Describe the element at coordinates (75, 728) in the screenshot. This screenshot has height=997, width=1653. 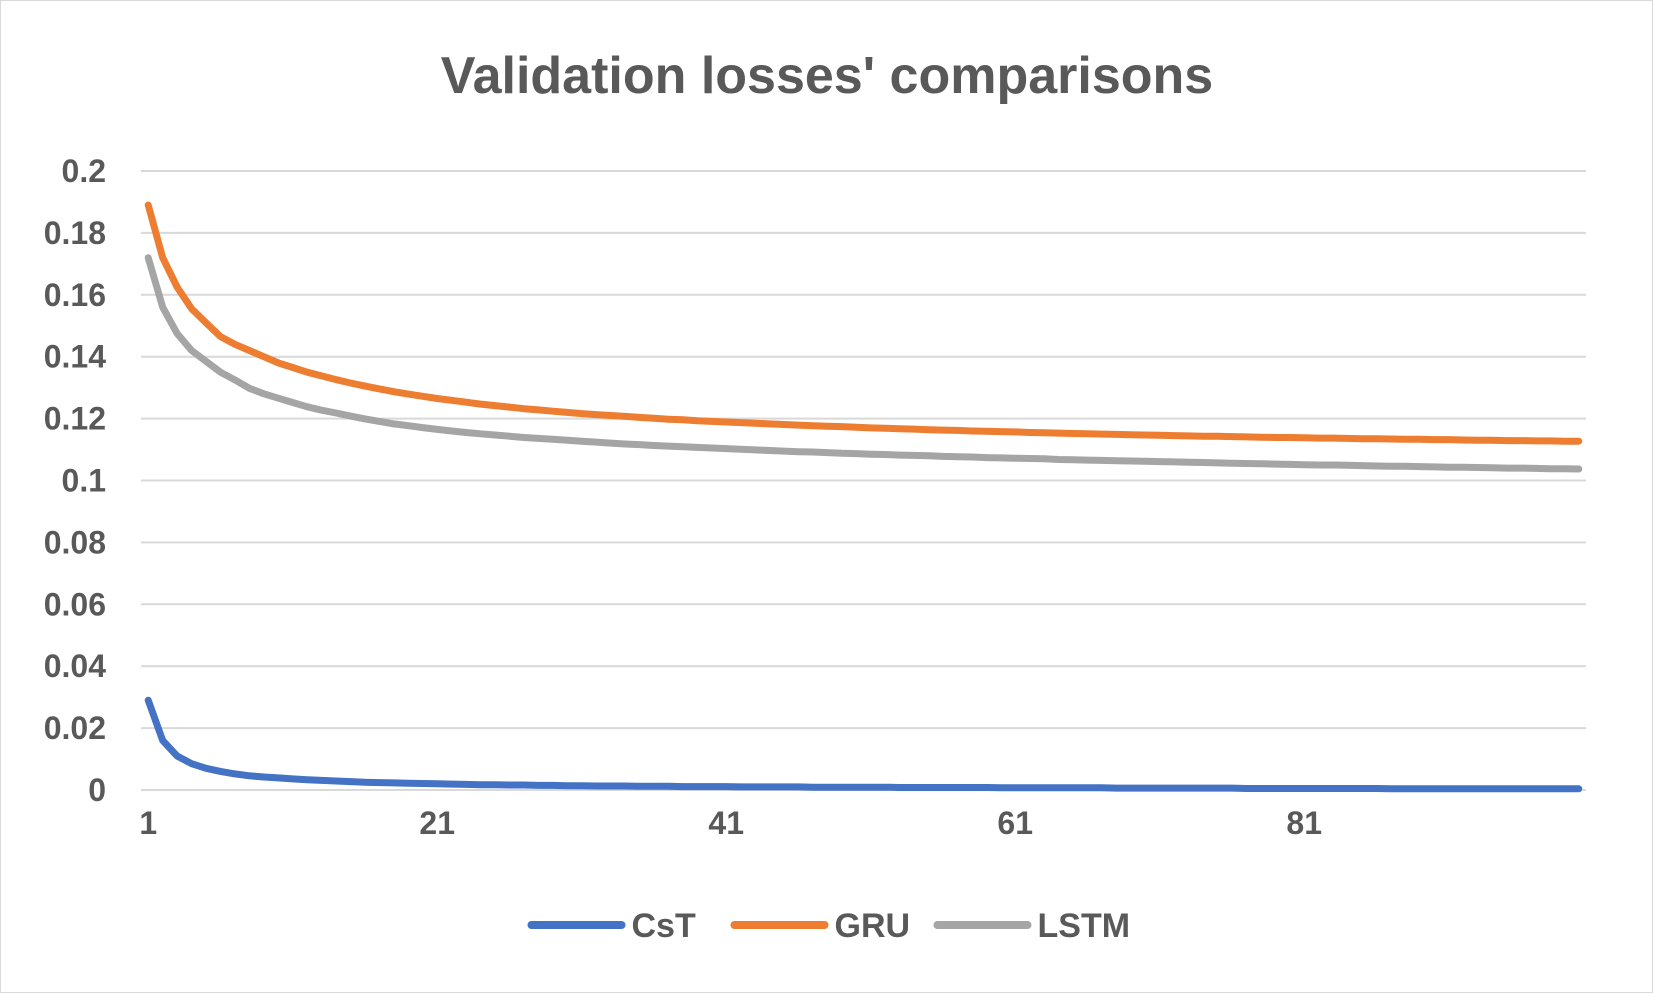
I see `y-tick-label: 0.02` at that location.